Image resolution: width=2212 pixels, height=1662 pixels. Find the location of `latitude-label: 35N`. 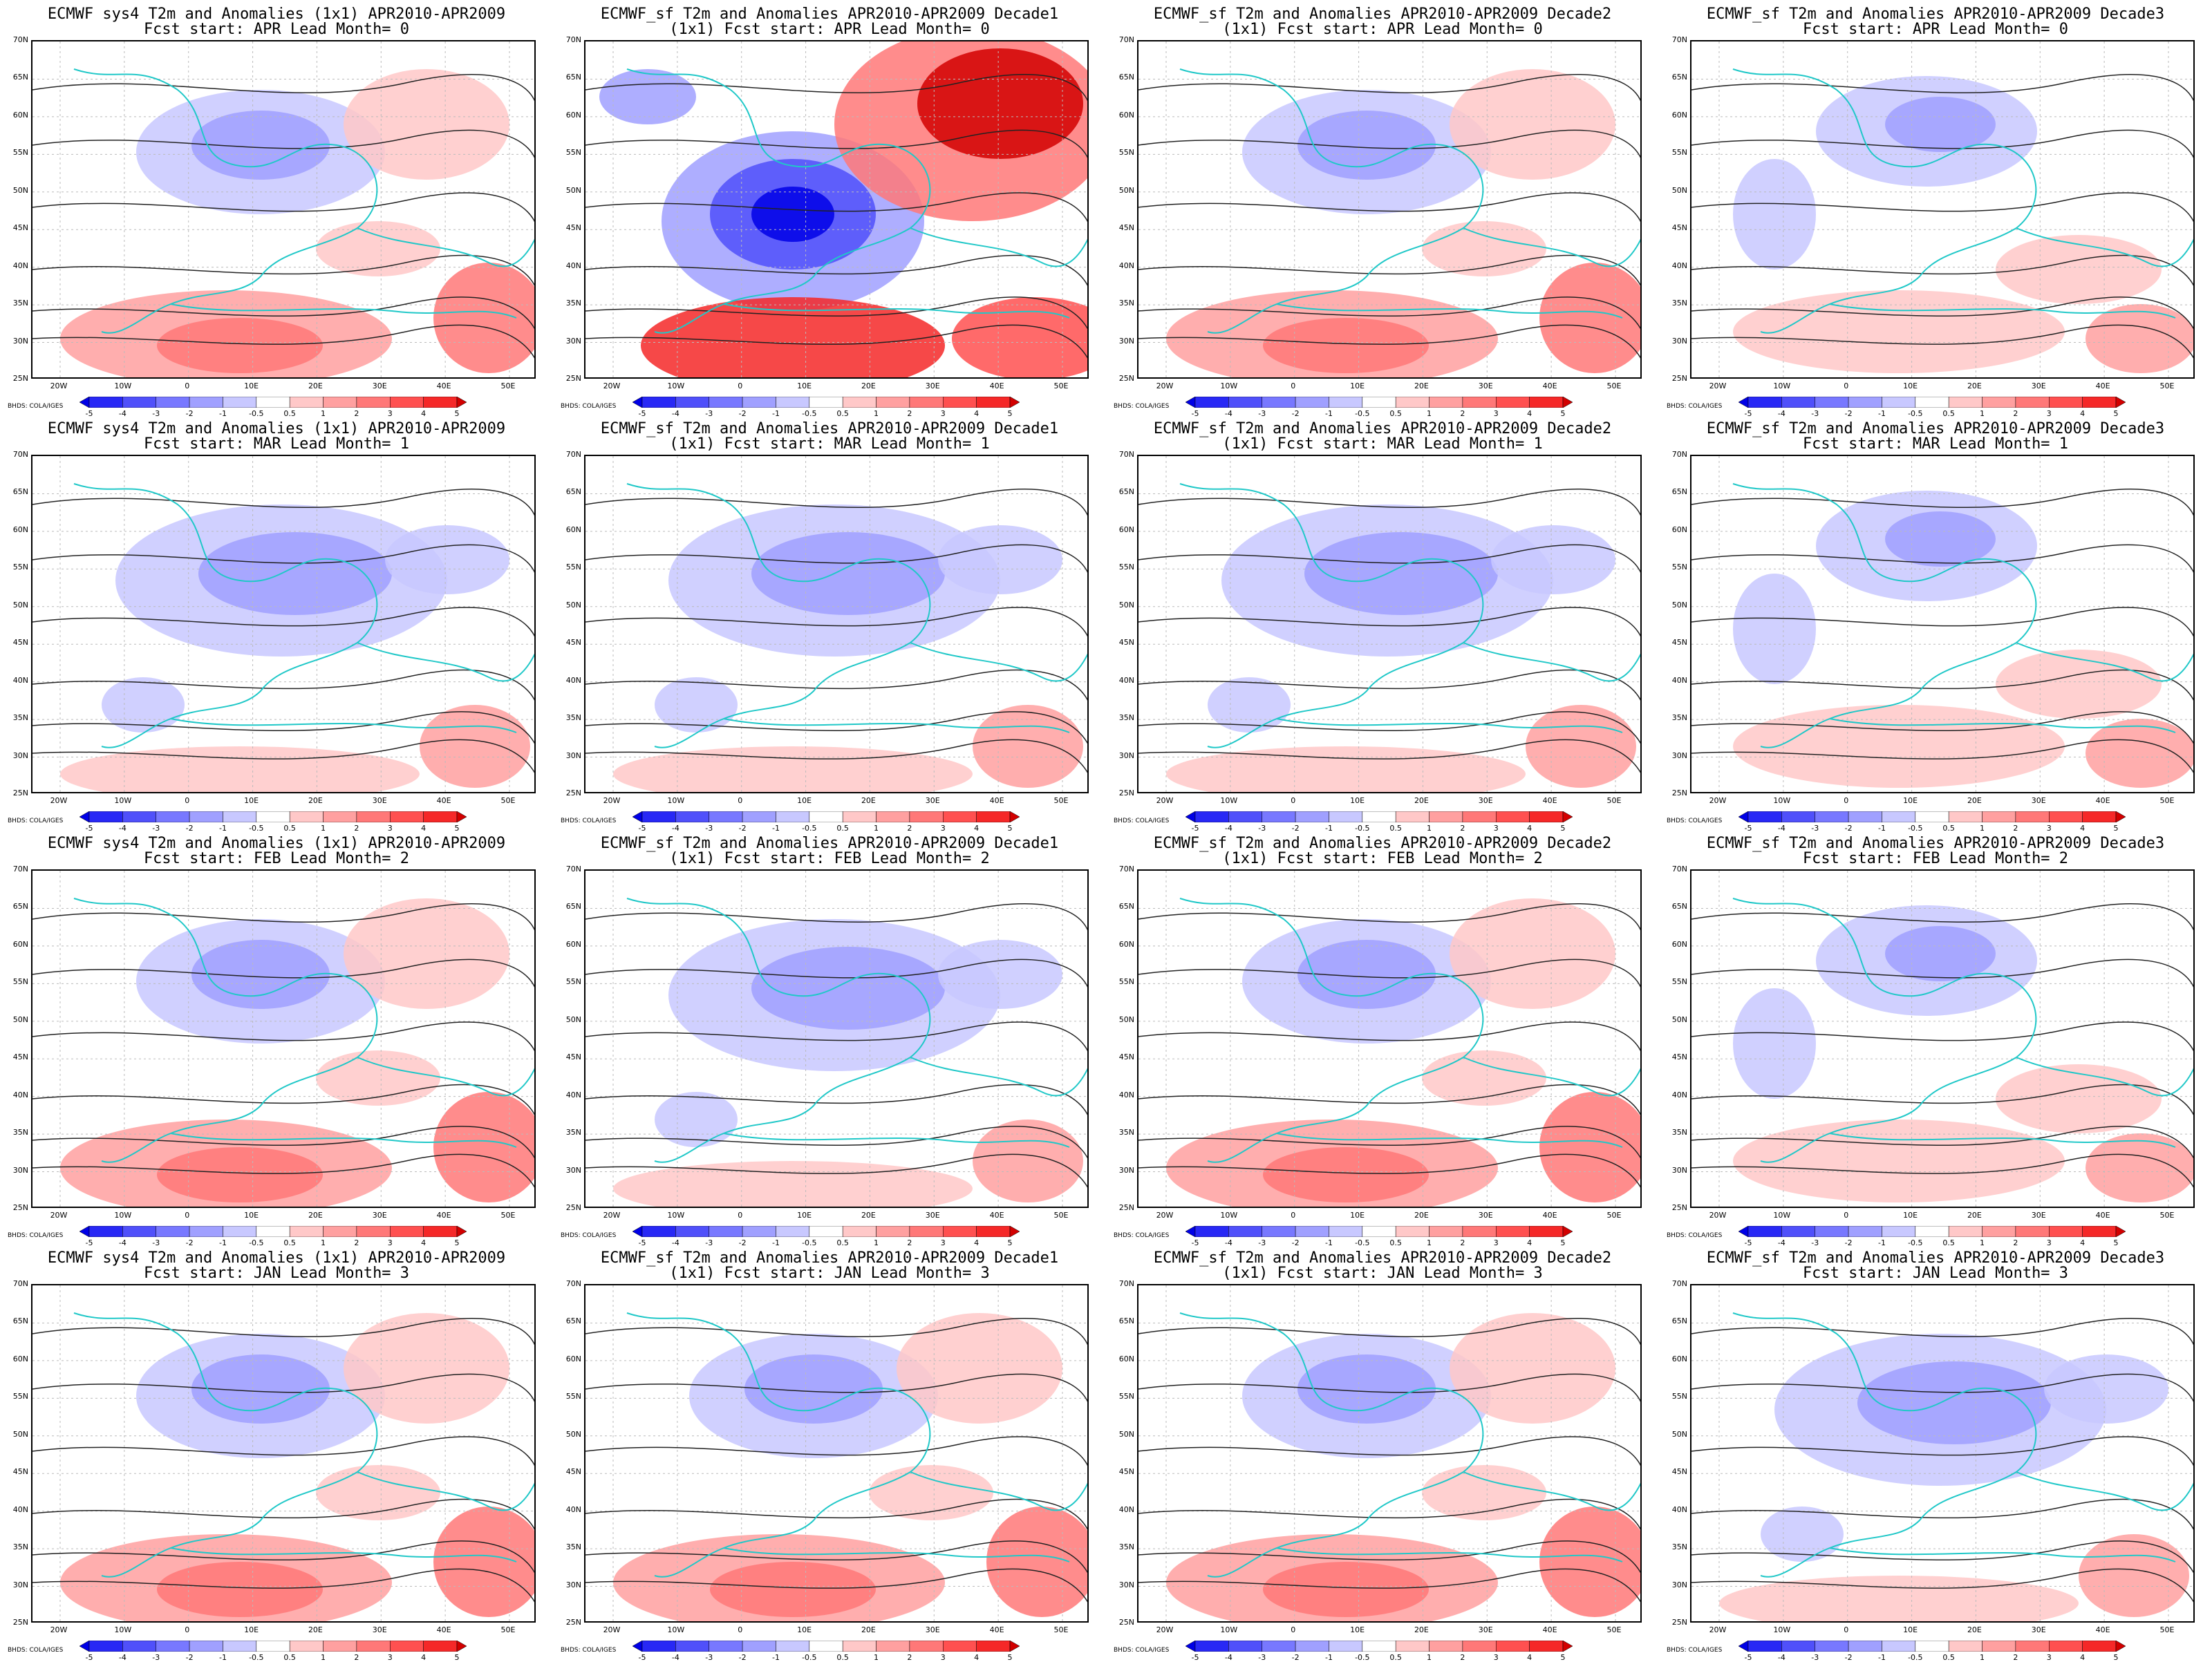

latitude-label: 35N is located at coordinates (1679, 718).